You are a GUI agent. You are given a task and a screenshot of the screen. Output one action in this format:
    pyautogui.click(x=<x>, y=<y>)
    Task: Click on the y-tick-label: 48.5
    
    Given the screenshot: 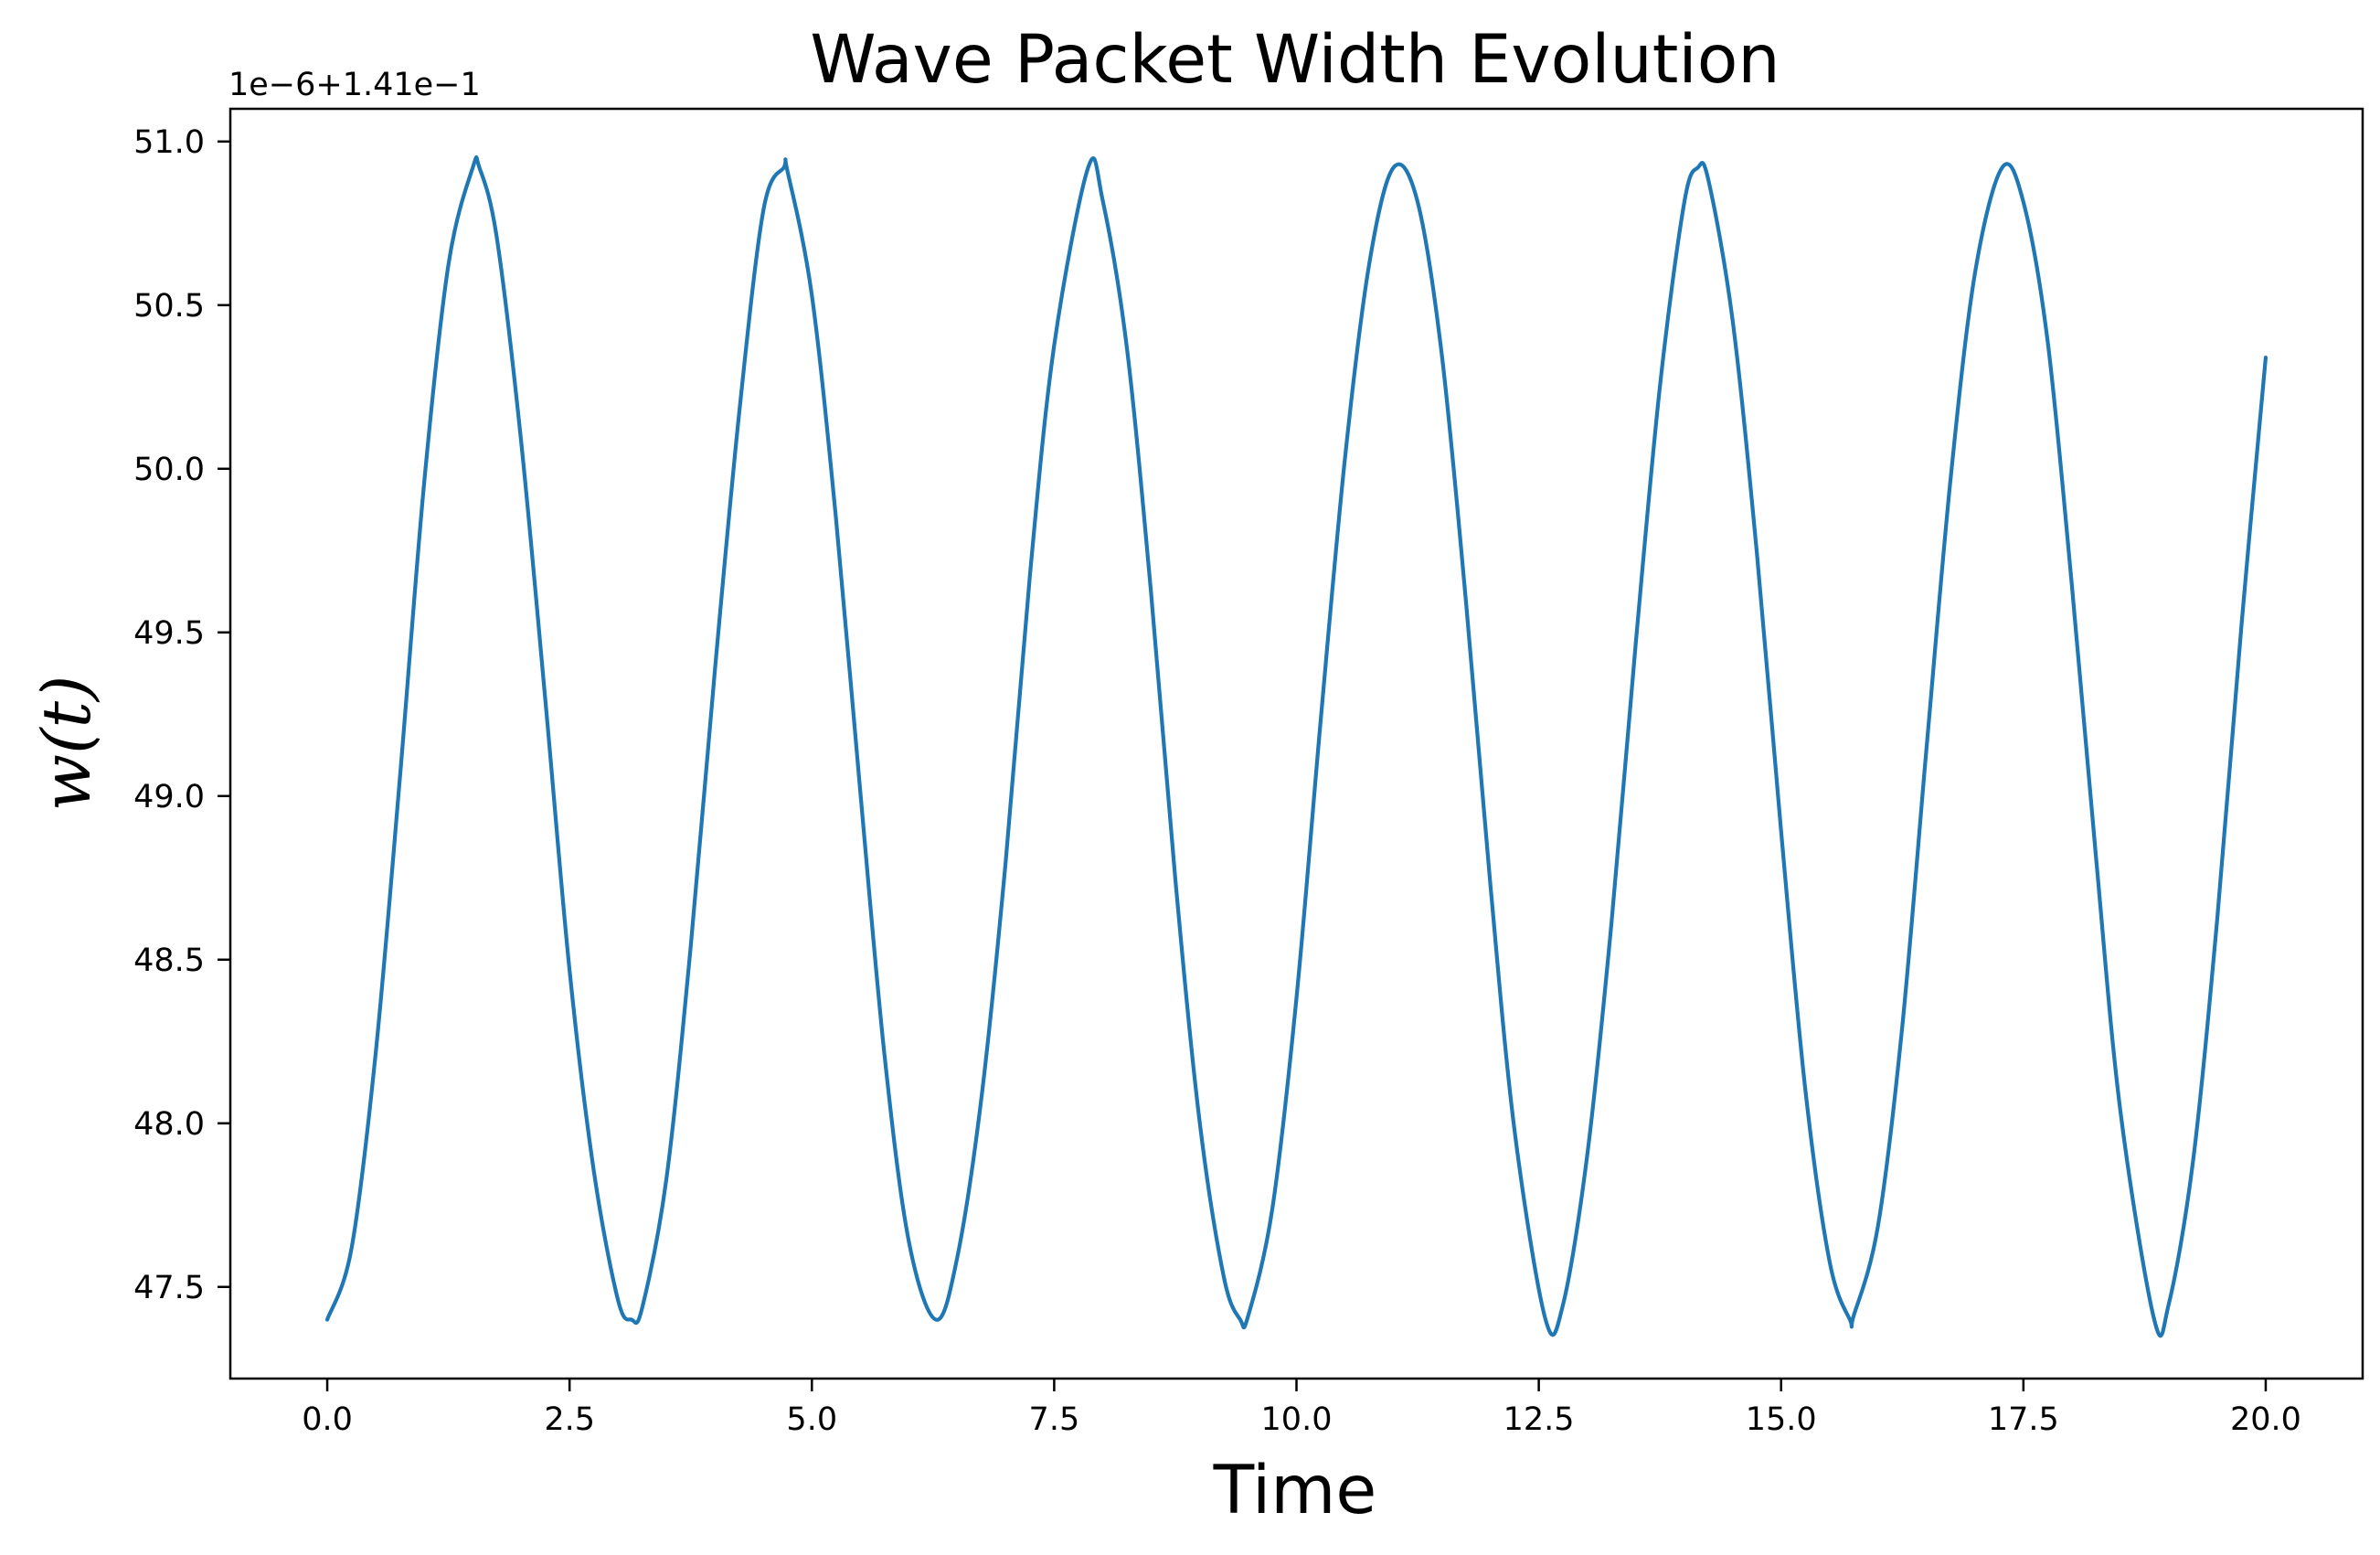 What is the action you would take?
    pyautogui.click(x=169, y=961)
    